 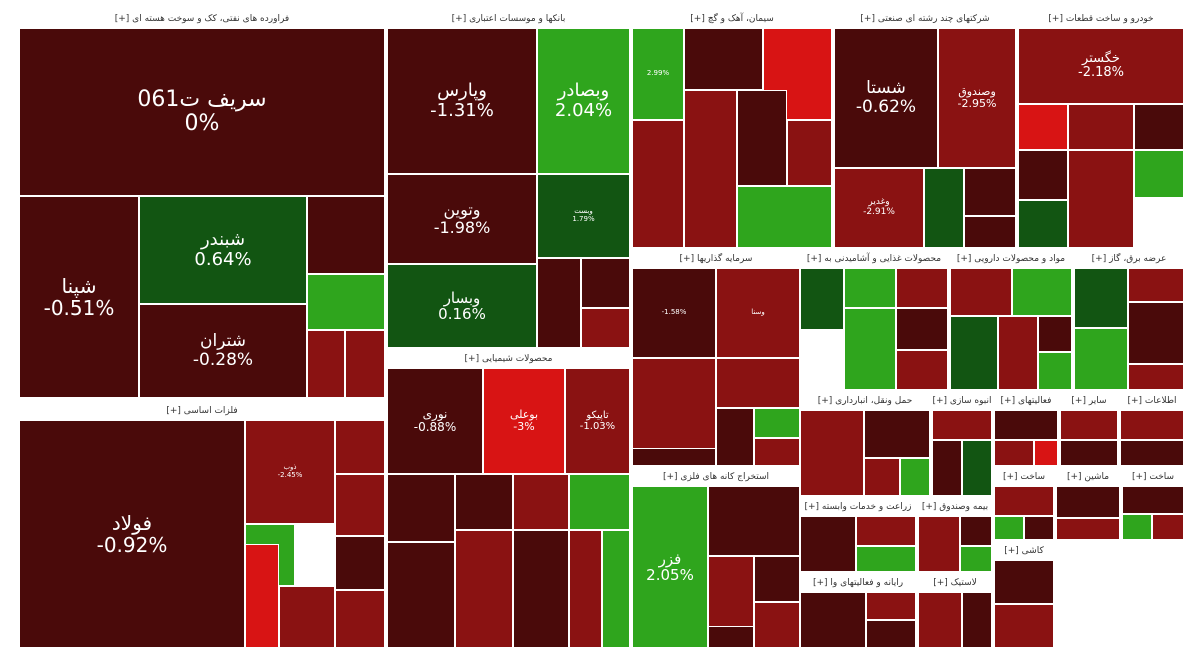 I want to click on sector-box: لاستیک [+], so click(x=955, y=611).